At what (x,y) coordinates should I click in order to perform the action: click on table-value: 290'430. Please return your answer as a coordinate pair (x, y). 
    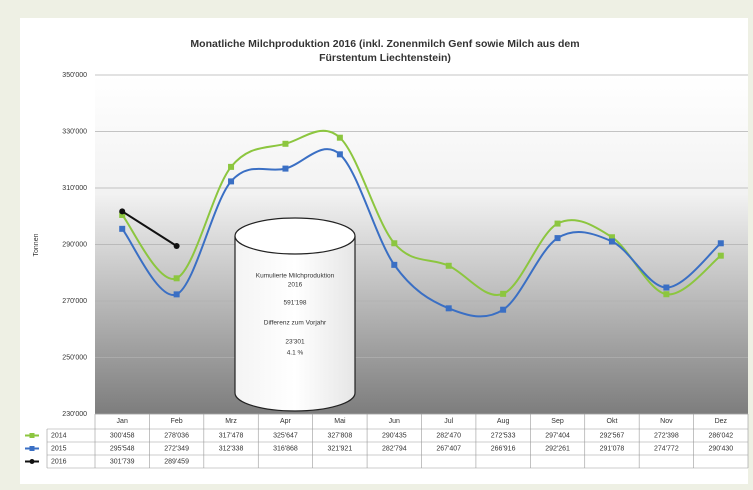
    Looking at the image, I should click on (720, 448).